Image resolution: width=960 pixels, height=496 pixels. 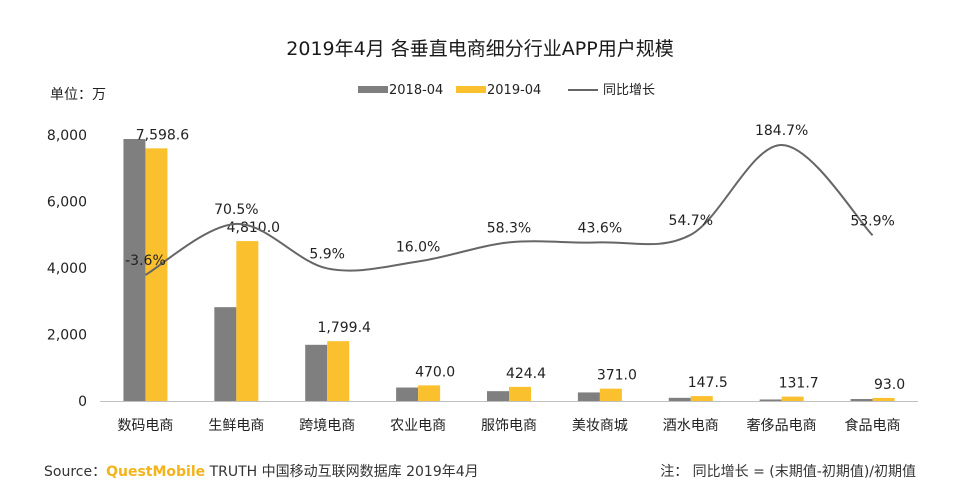 What do you see at coordinates (691, 426) in the screenshot?
I see `category-label: 酒水电商` at bounding box center [691, 426].